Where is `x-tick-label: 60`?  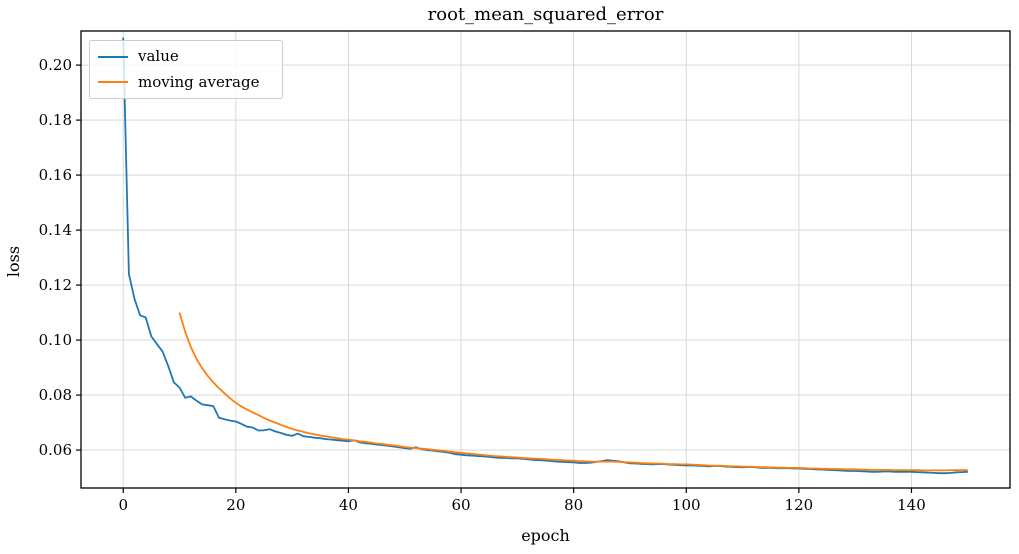
x-tick-label: 60 is located at coordinates (460, 505).